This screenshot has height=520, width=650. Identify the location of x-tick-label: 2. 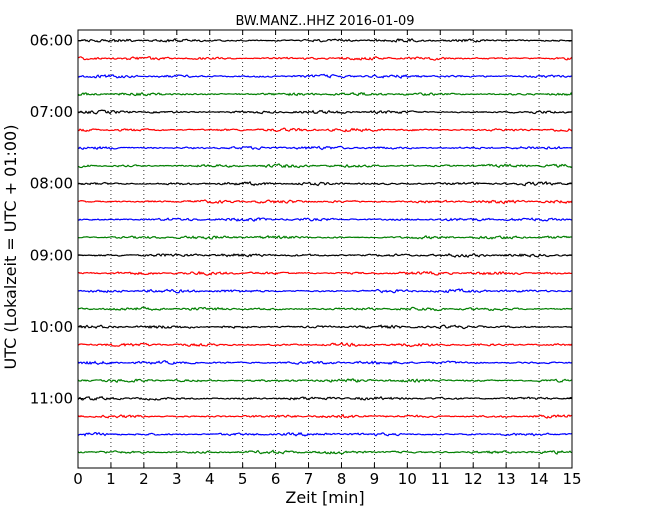
(144, 479).